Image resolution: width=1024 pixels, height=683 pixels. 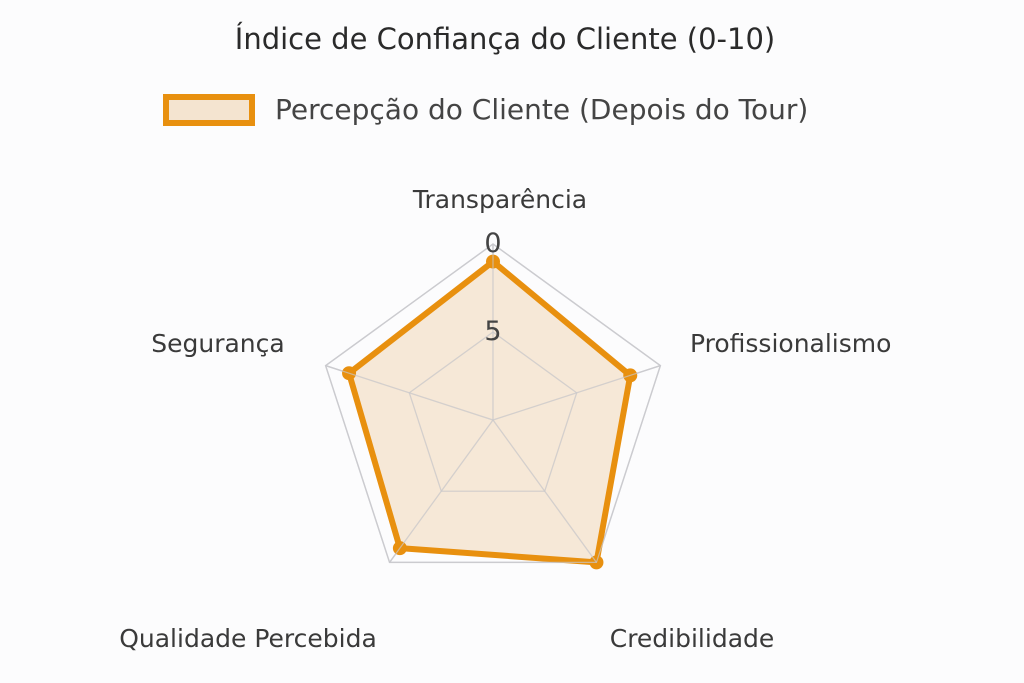 I want to click on radial-tick-label: 5, so click(x=492, y=331).